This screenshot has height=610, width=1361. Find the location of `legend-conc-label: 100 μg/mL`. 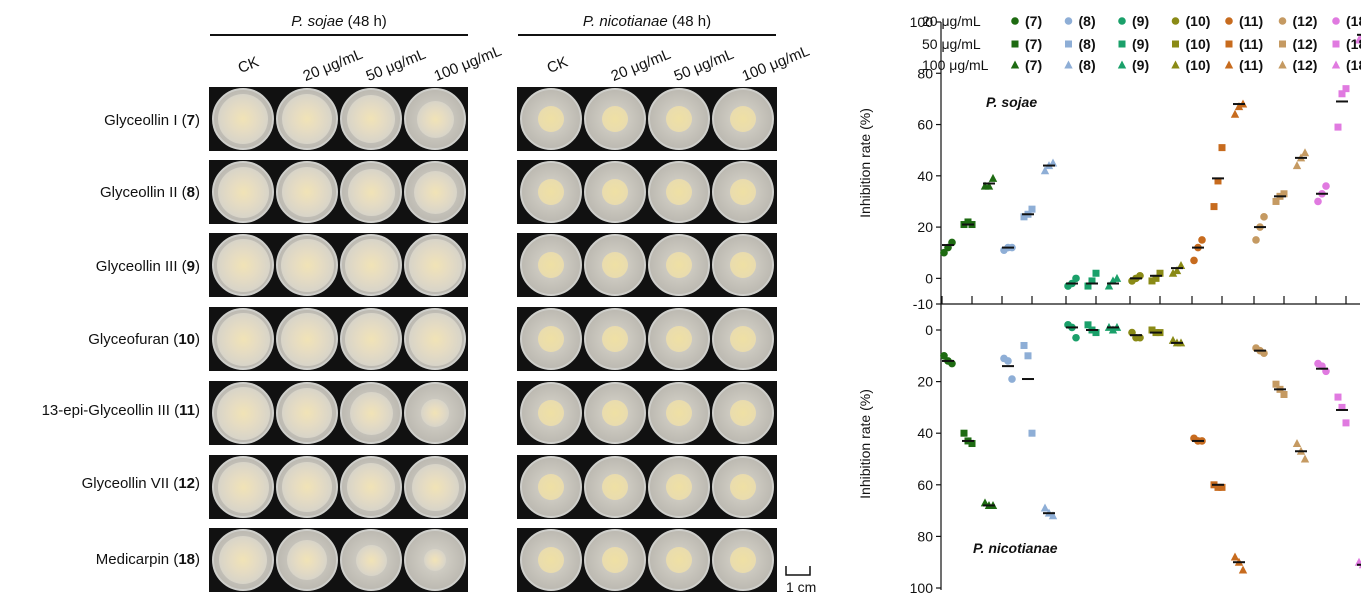

legend-conc-label: 100 μg/mL is located at coordinates (955, 65).